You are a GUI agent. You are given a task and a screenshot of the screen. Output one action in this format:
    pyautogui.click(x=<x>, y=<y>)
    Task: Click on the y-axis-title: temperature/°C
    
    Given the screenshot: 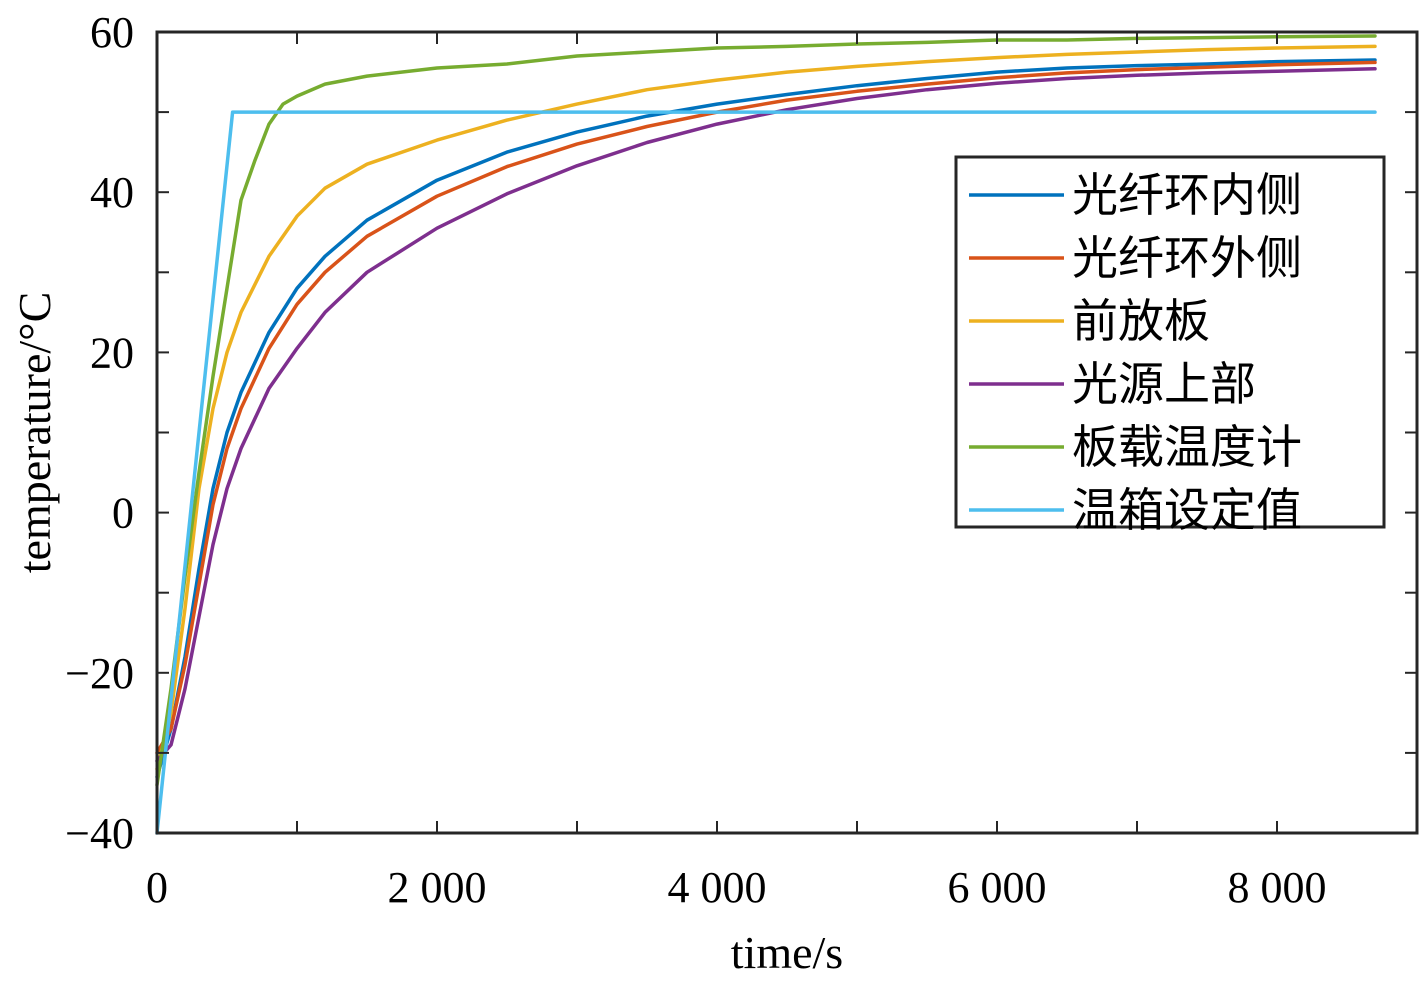 What is the action you would take?
    pyautogui.click(x=34, y=433)
    